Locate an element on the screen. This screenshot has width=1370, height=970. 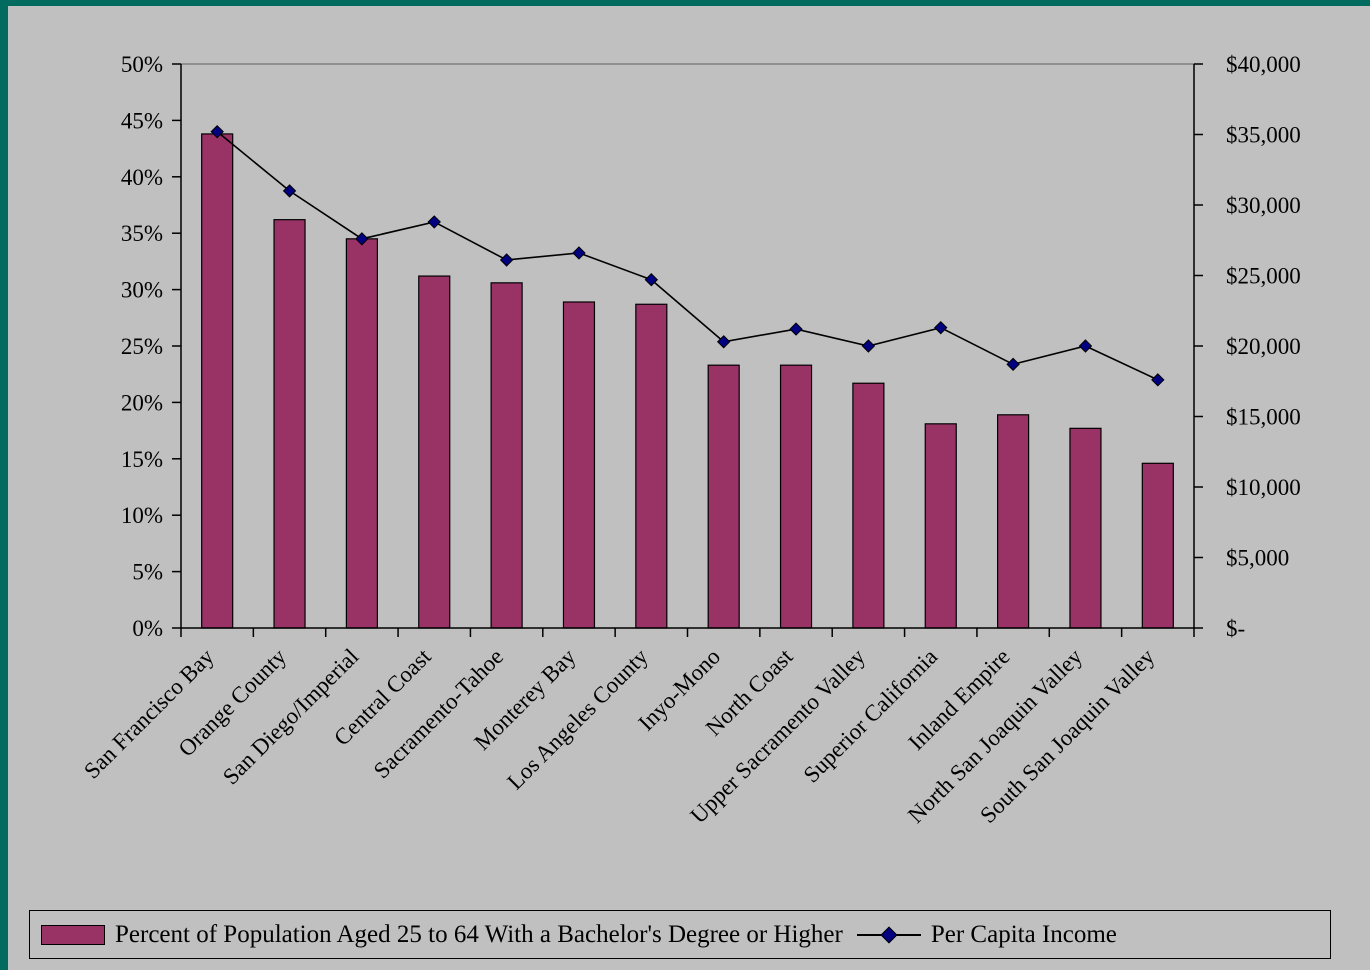
right-tick-label: $10,000 is located at coordinates (1263, 487).